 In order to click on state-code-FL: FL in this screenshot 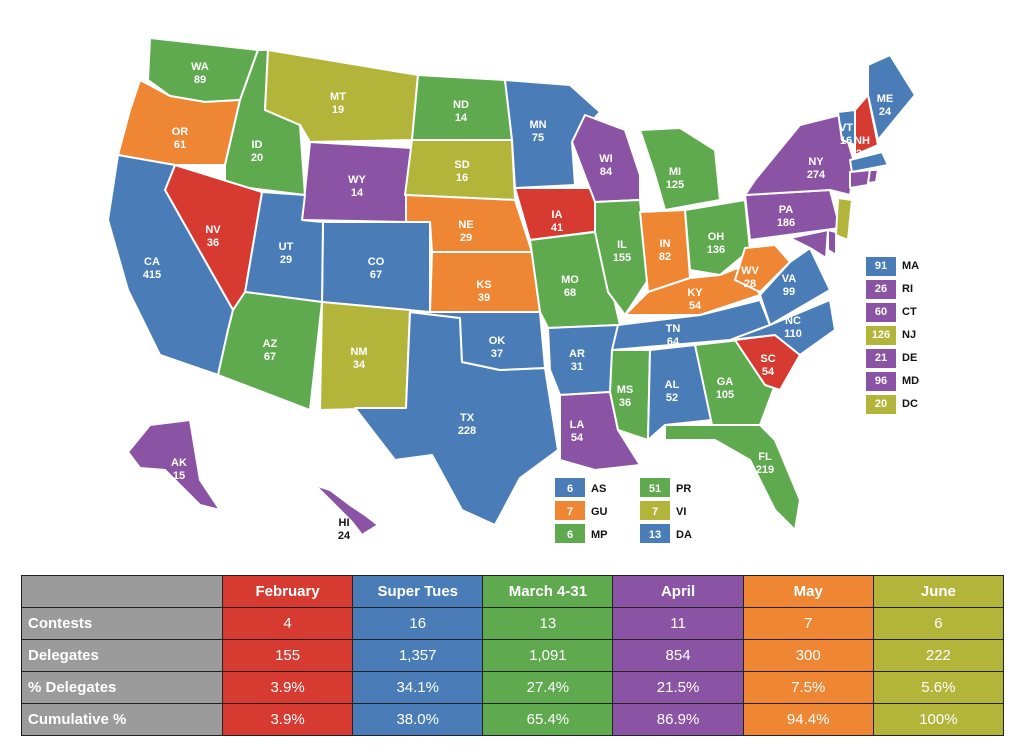, I will do `click(765, 457)`.